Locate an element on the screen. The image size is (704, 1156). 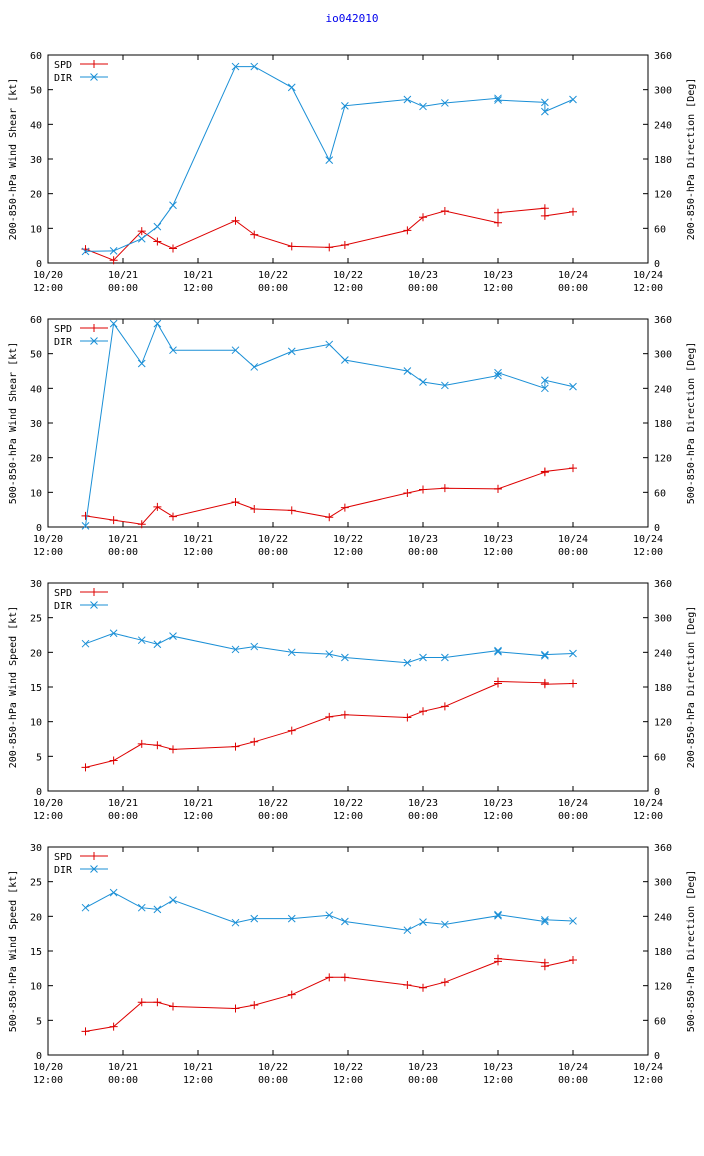
y-axis-label: 500-850-hPa Wind Shear [kt] is located at coordinates (13, 423).